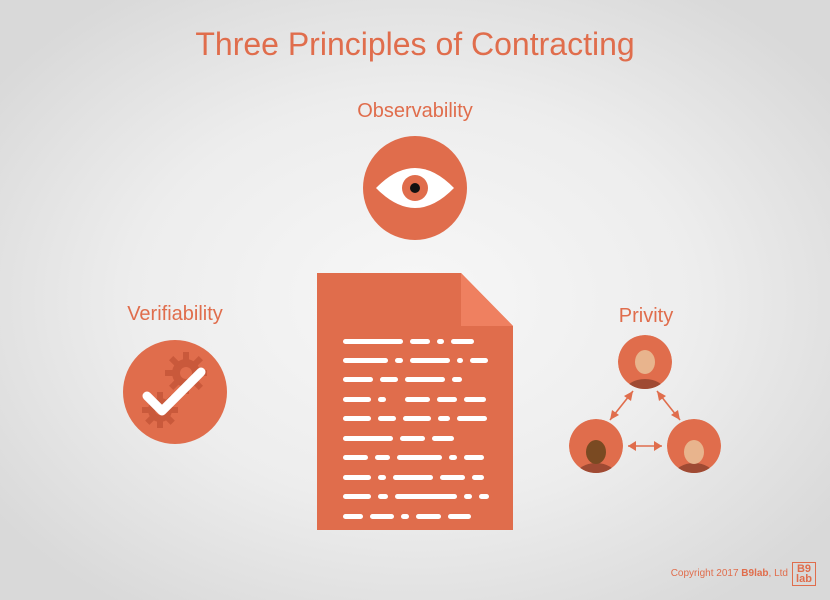 This screenshot has width=830, height=600. Describe the element at coordinates (706, 573) in the screenshot. I see `copyright-prefix: Copyright 2017` at that location.